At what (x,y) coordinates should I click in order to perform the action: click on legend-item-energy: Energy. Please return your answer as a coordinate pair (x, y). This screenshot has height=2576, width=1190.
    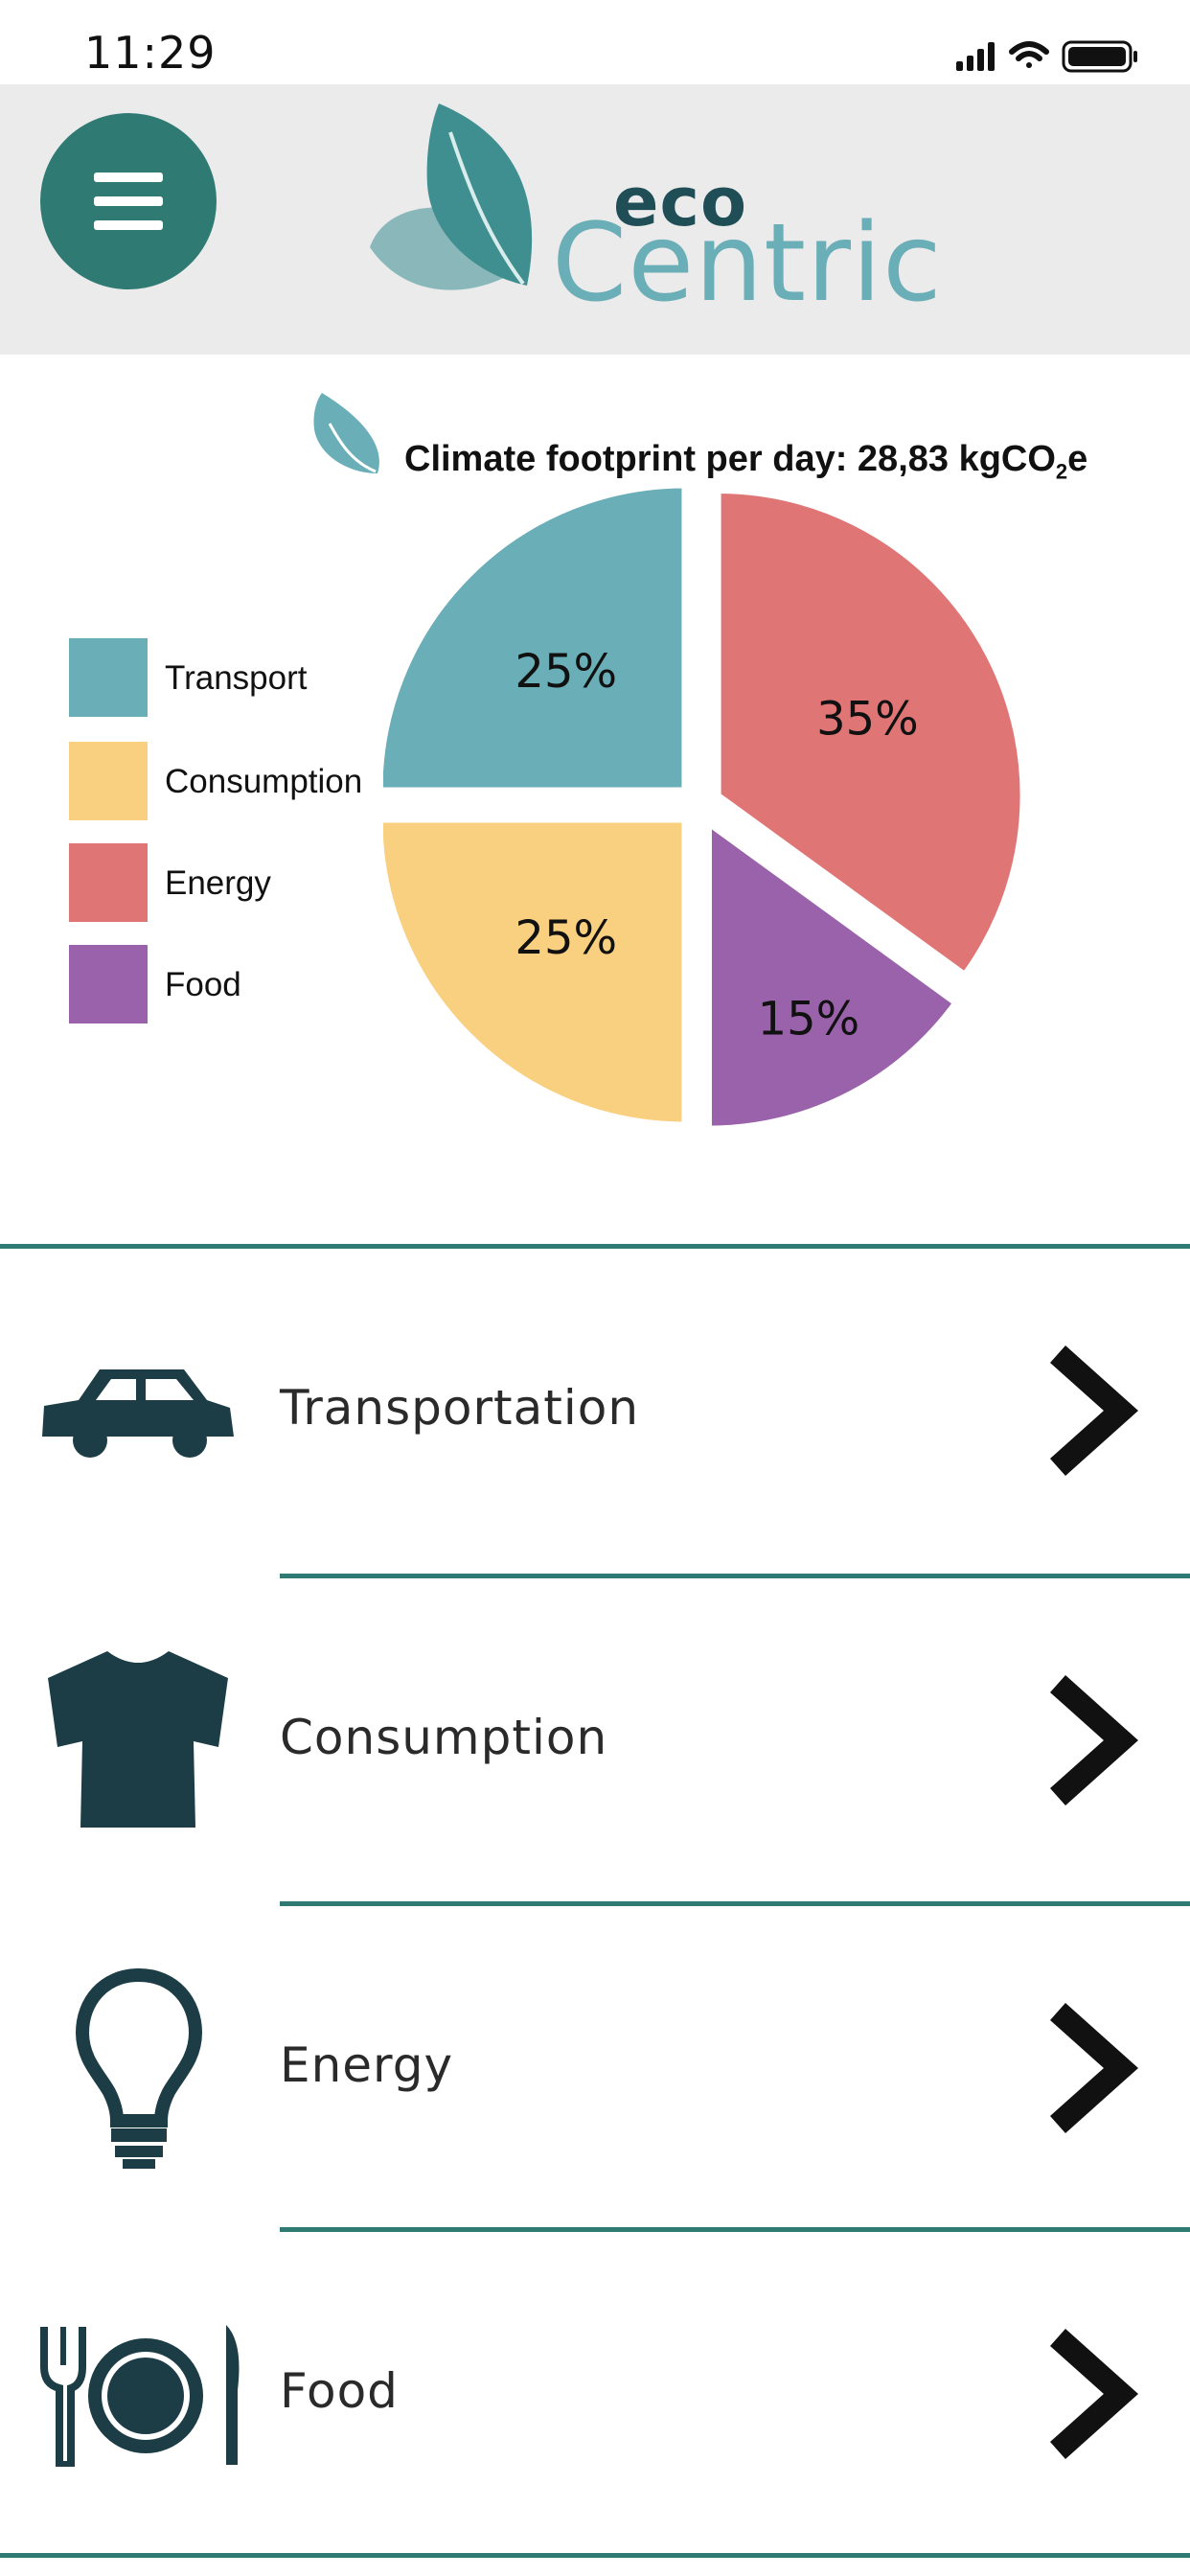
    Looking at the image, I should click on (261, 882).